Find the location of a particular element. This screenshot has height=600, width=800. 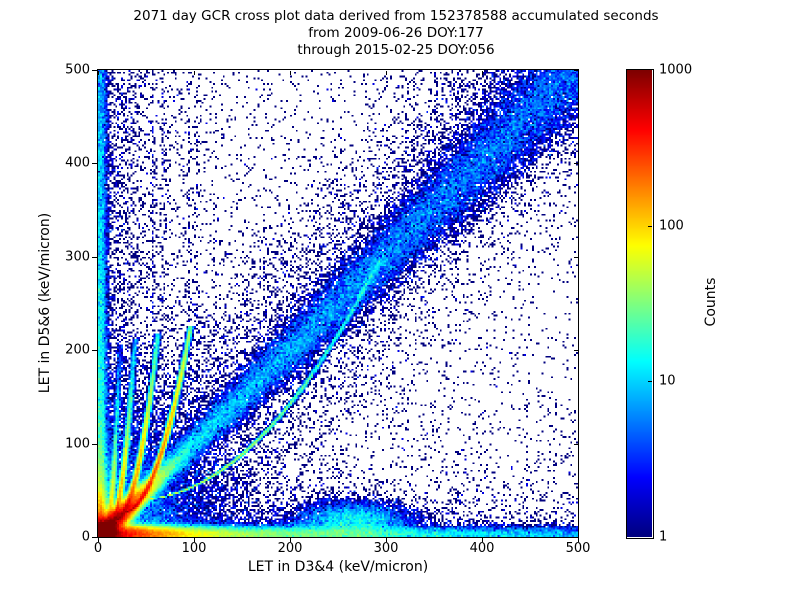

chart-title-line-2: from 2009-06-26 DOY:177 is located at coordinates (396, 33).